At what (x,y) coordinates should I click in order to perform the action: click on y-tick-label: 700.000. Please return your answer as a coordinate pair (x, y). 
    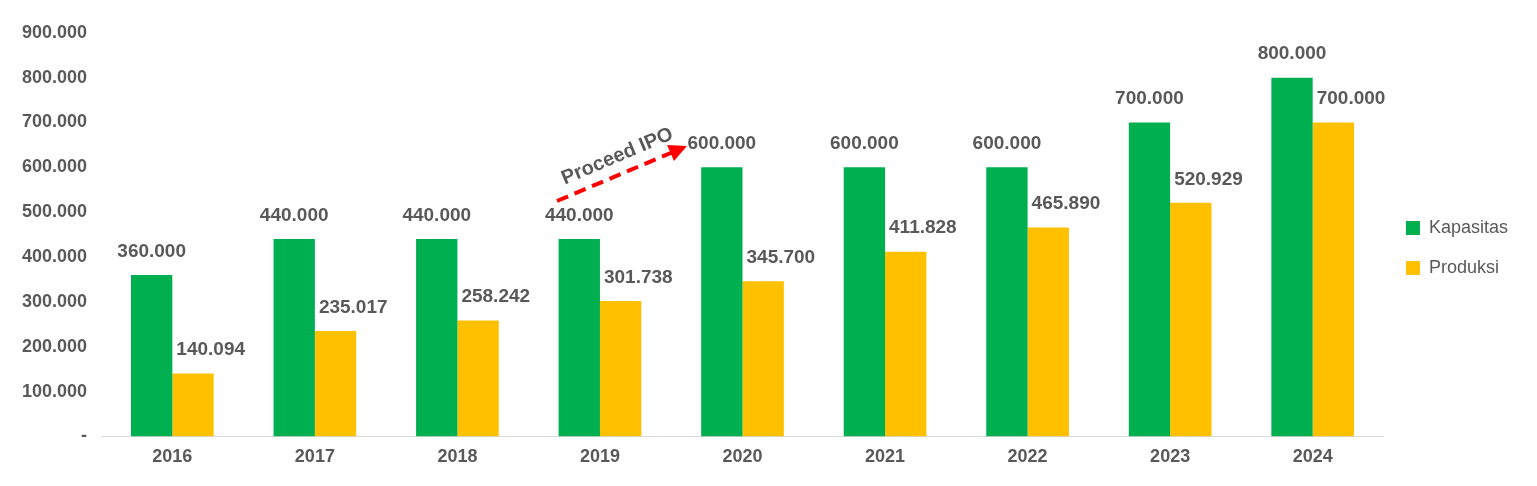
    Looking at the image, I should click on (54, 121).